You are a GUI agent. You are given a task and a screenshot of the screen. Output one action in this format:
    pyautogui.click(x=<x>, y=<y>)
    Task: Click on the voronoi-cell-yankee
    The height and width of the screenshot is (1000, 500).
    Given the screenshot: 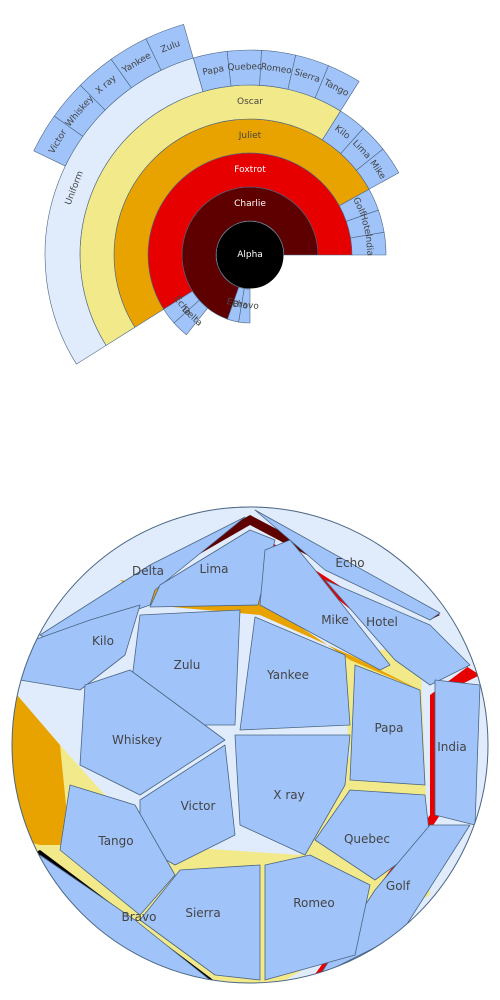 What is the action you would take?
    pyautogui.click(x=295, y=673)
    